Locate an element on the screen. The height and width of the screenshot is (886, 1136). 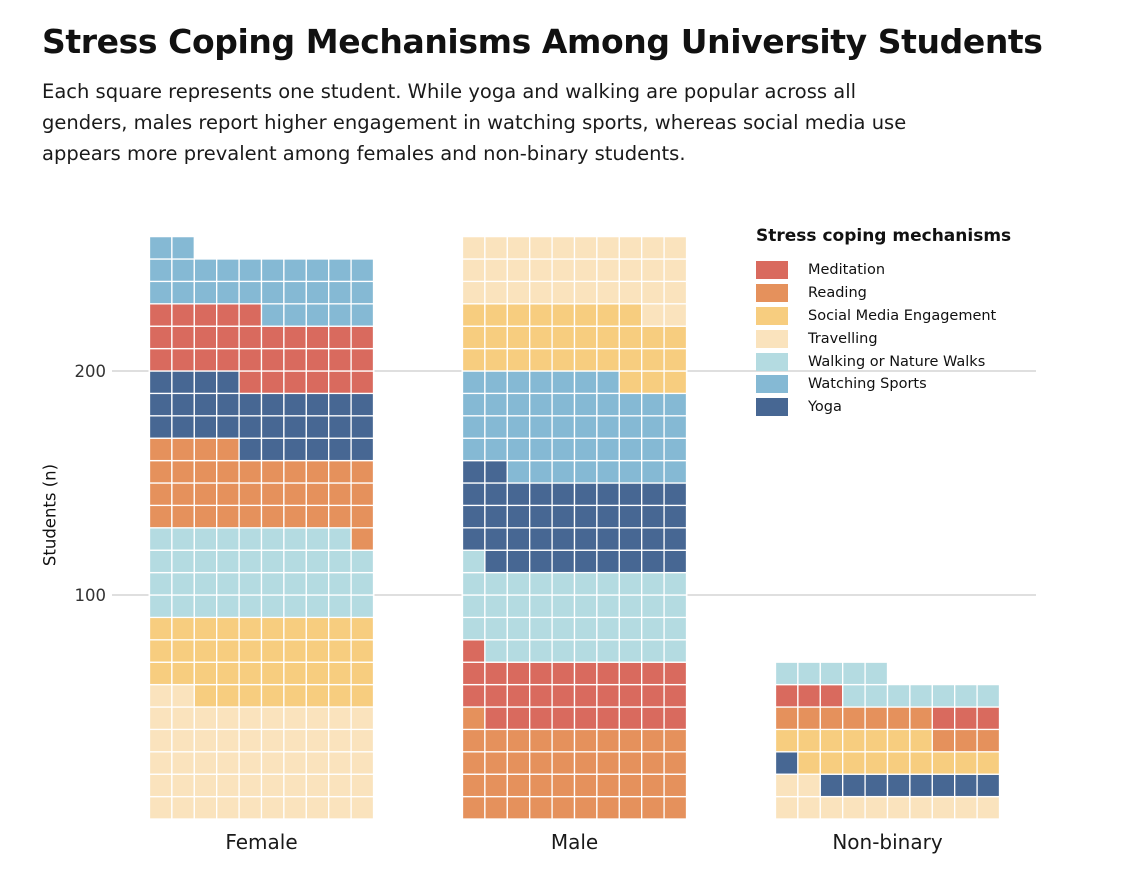
legend-label: Travelling is located at coordinates (843, 338).